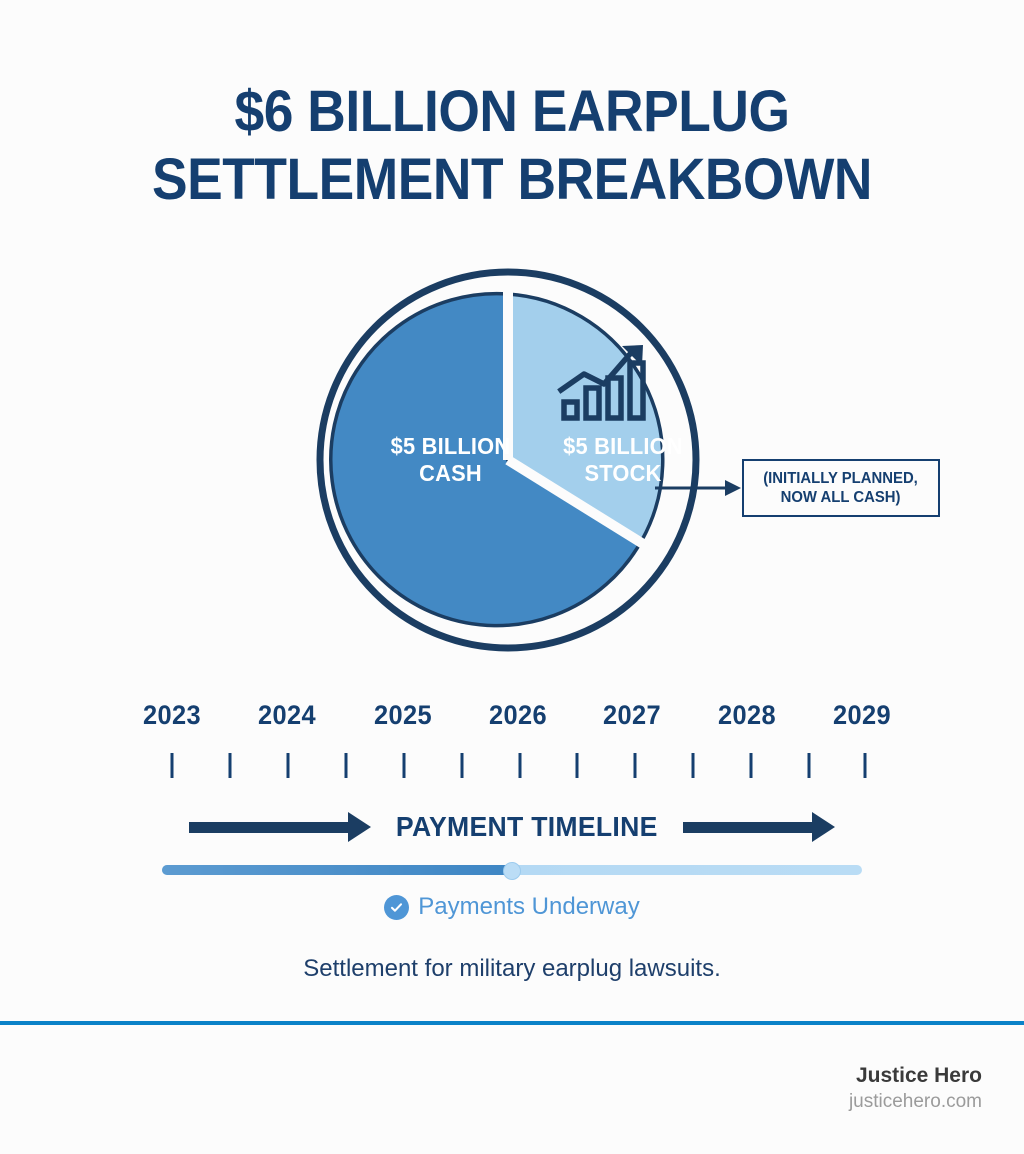 This screenshot has width=1024, height=1154. What do you see at coordinates (512, 179) in the screenshot?
I see `title-line-2: SETTLEMENT BREAKBOWN` at bounding box center [512, 179].